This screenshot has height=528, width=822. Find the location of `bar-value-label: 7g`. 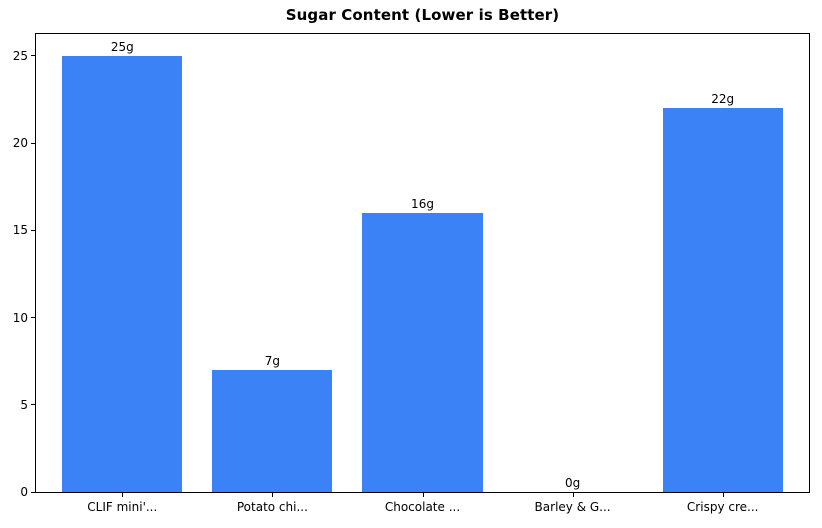

bar-value-label: 7g is located at coordinates (272, 360).